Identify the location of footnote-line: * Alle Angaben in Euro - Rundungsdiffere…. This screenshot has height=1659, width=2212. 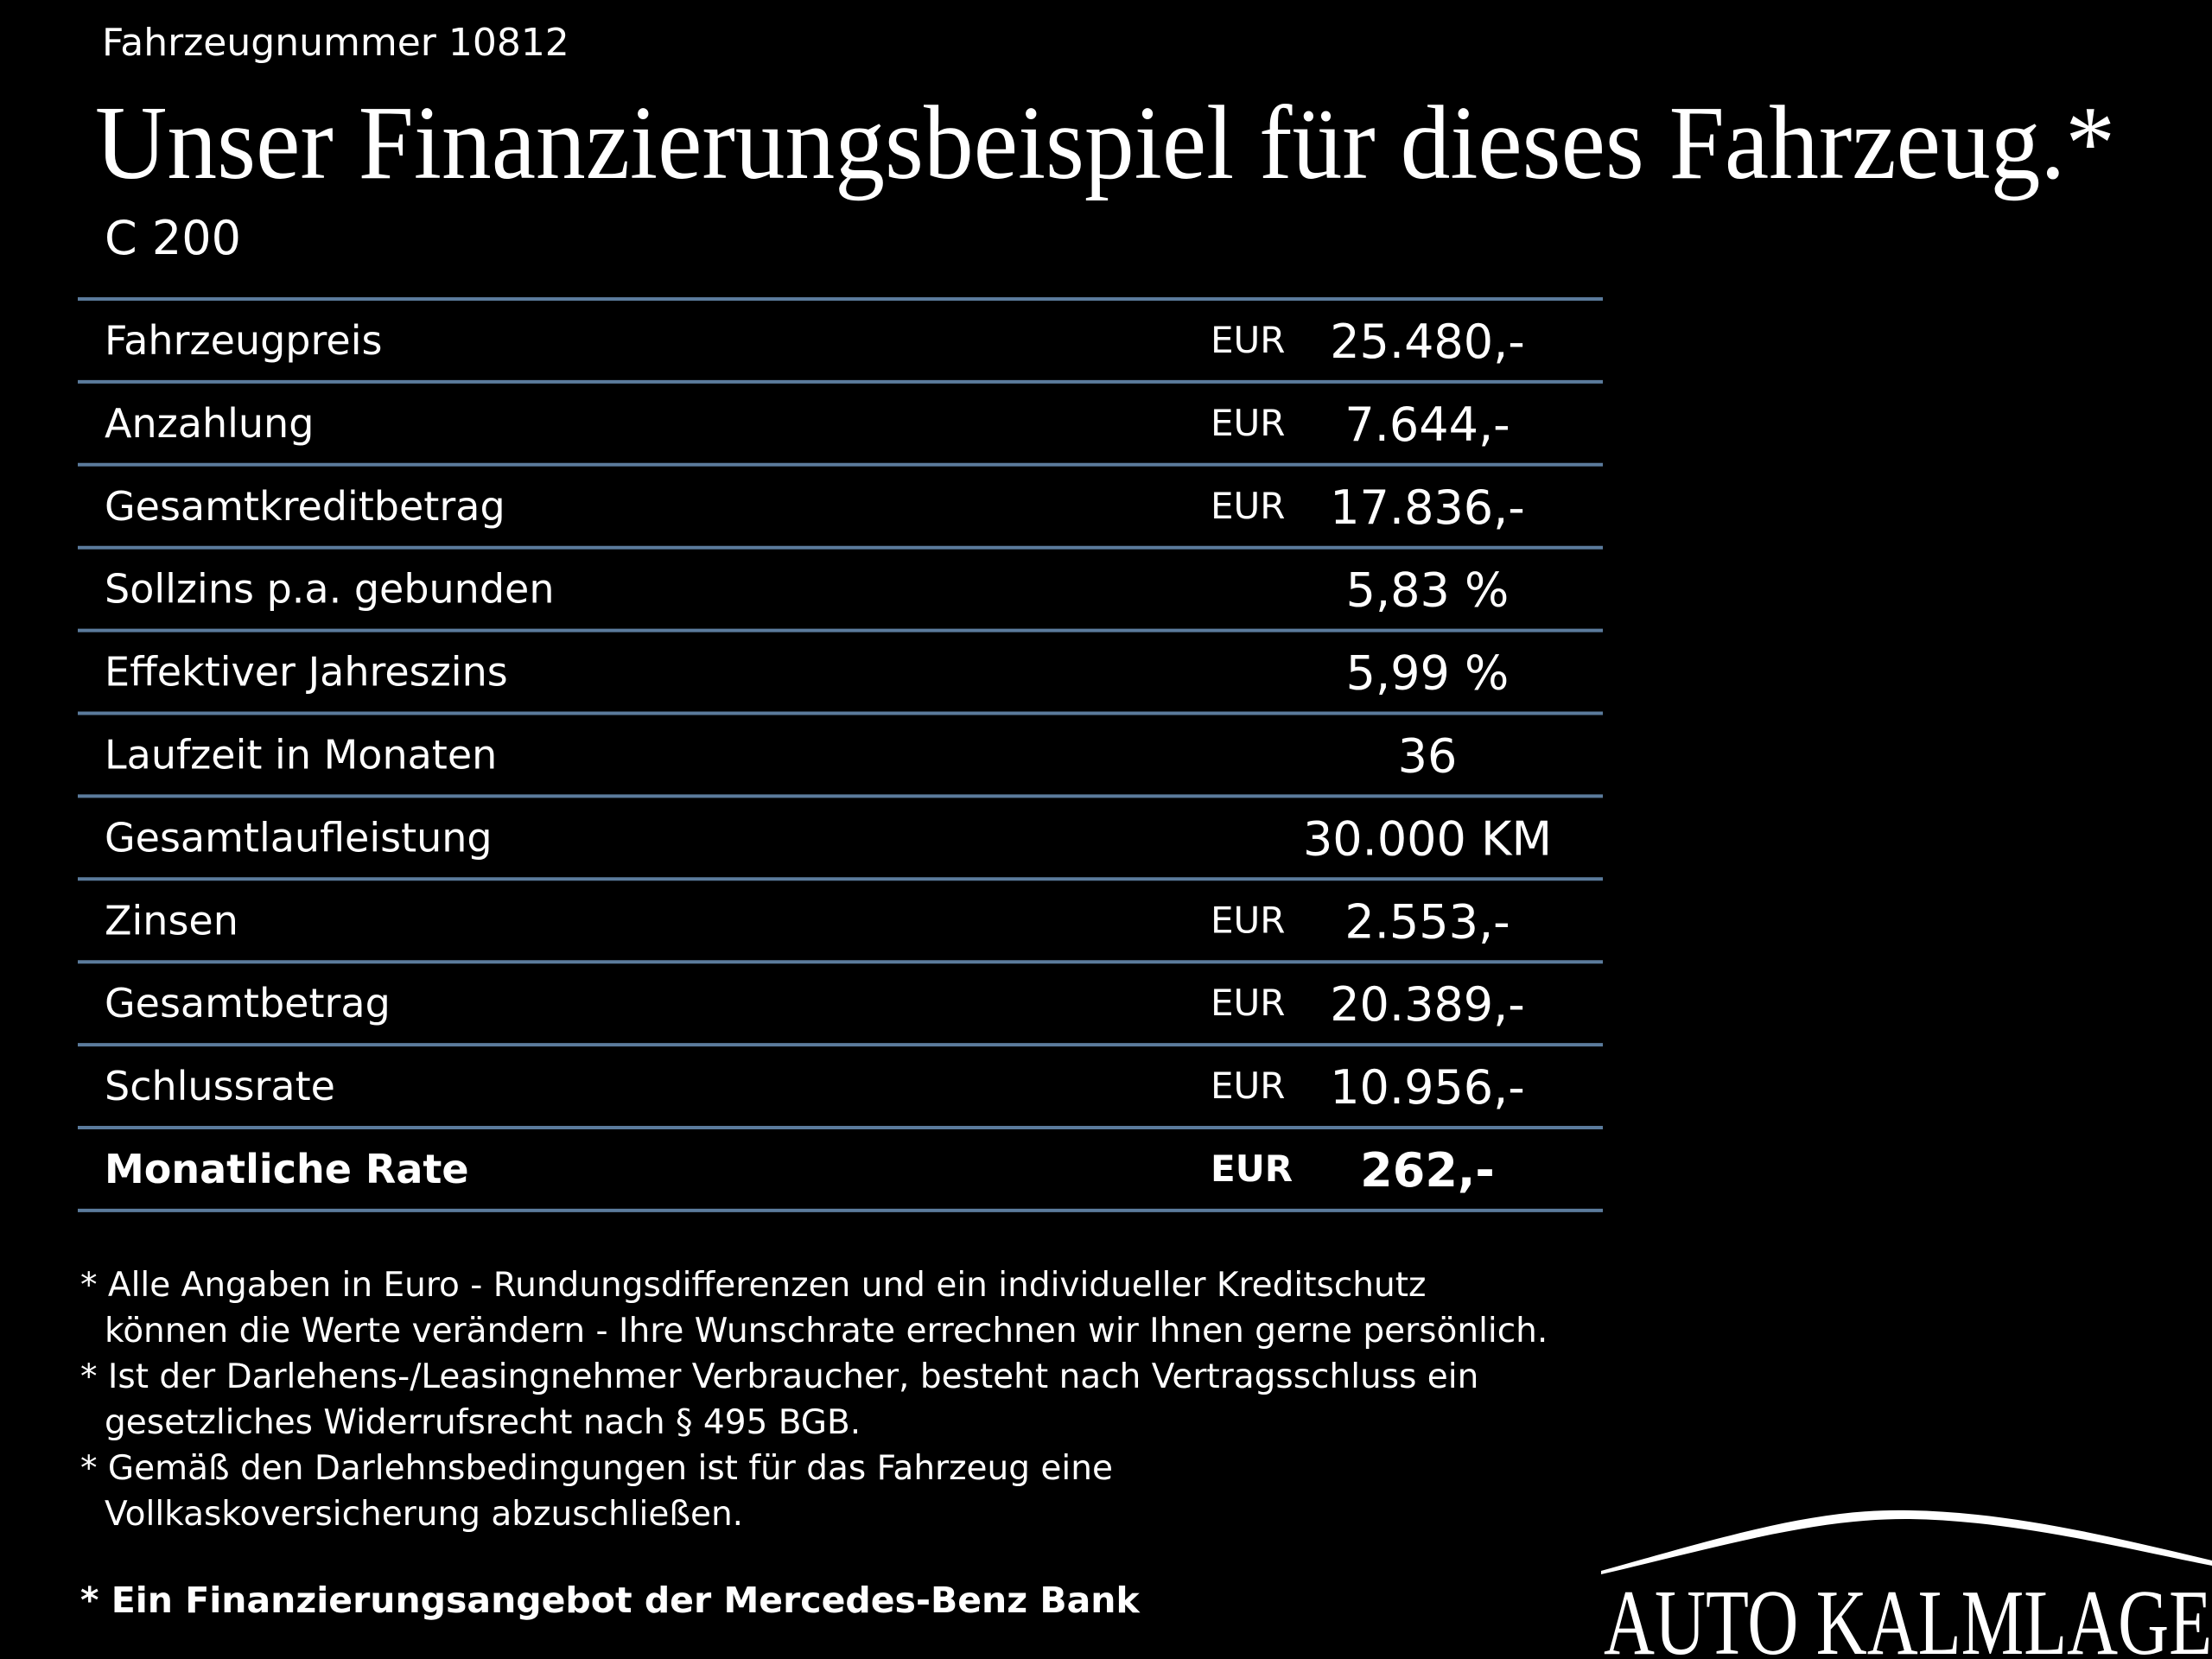
(753, 1285).